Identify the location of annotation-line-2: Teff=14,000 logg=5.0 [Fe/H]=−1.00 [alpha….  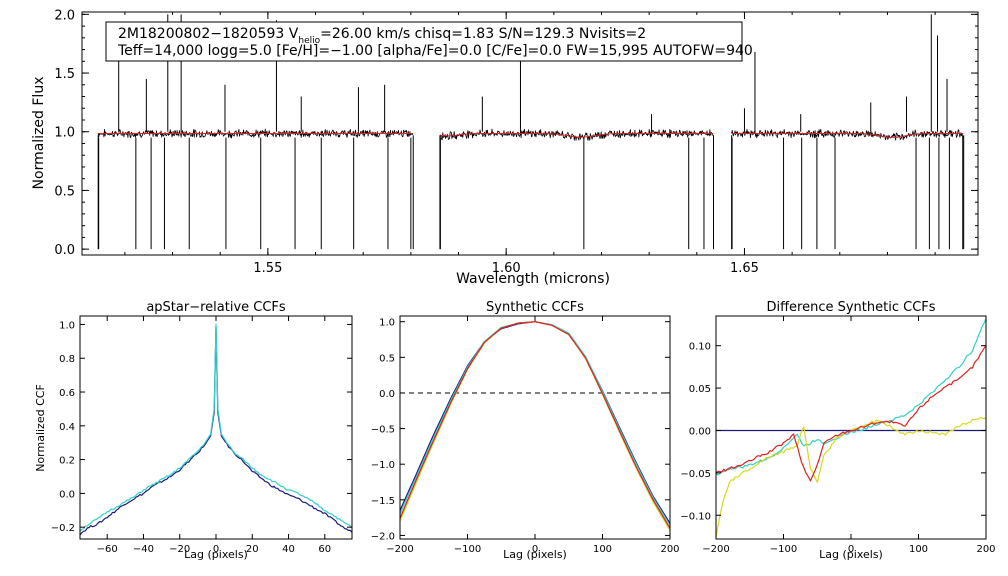
(435, 51).